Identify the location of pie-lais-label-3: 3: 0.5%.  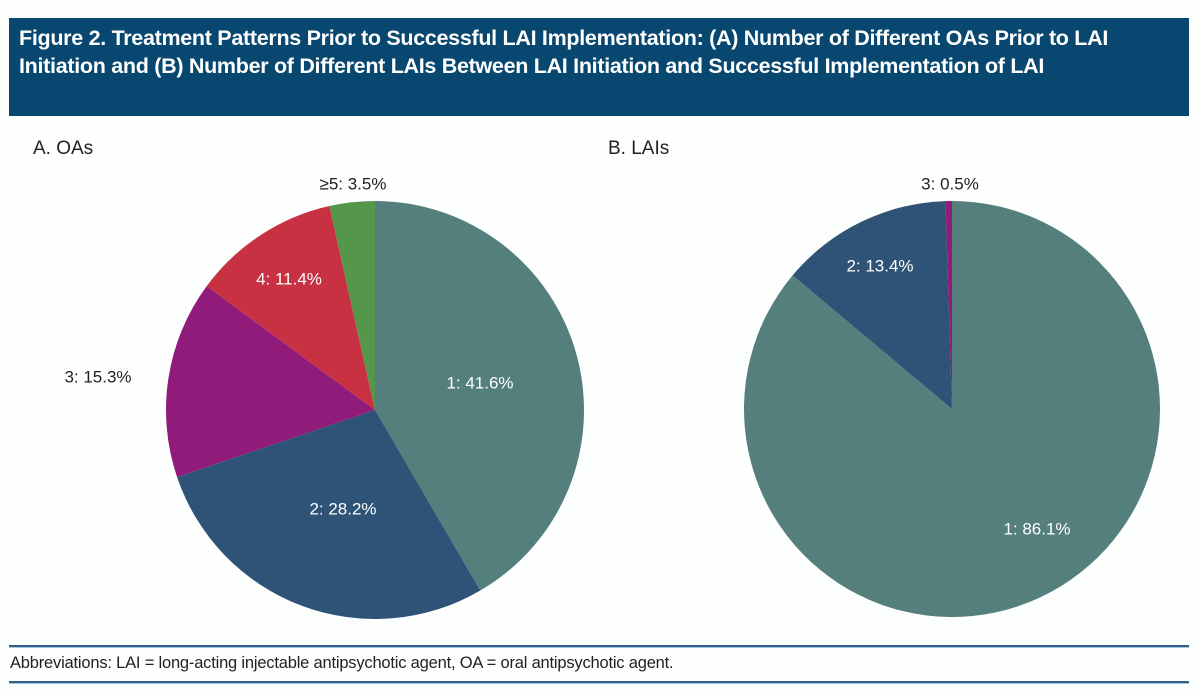
(950, 183).